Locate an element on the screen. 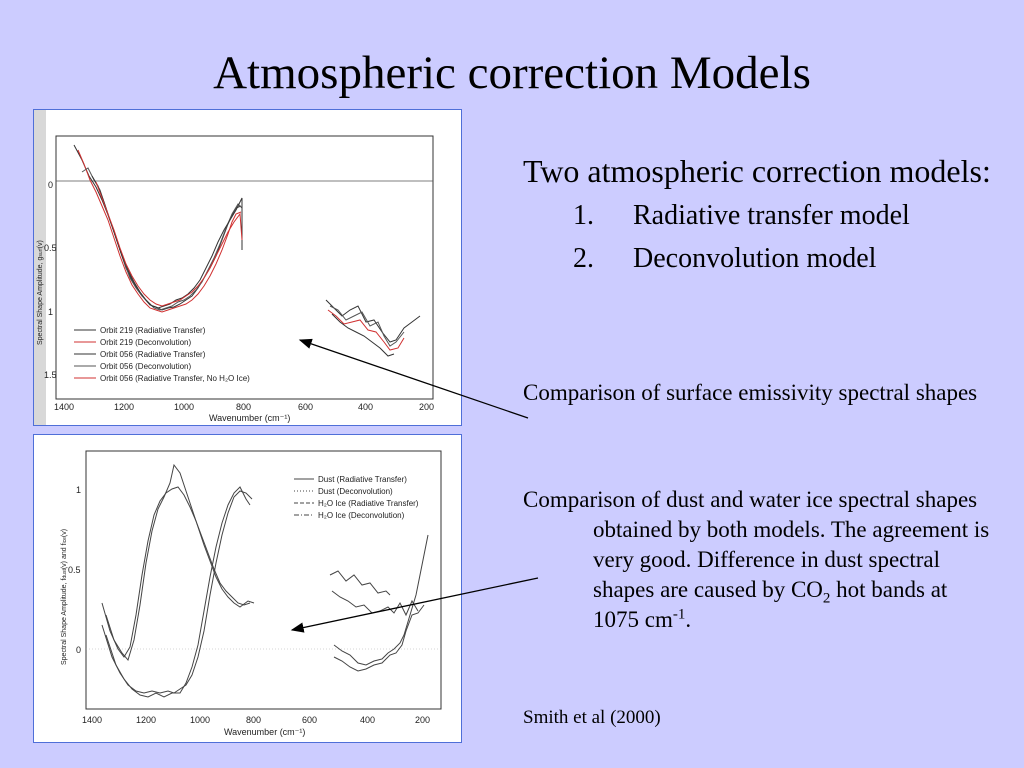 The width and height of the screenshot is (1024, 768). legend-entry: Orbit 056 (Radiative Transfer) is located at coordinates (153, 354).